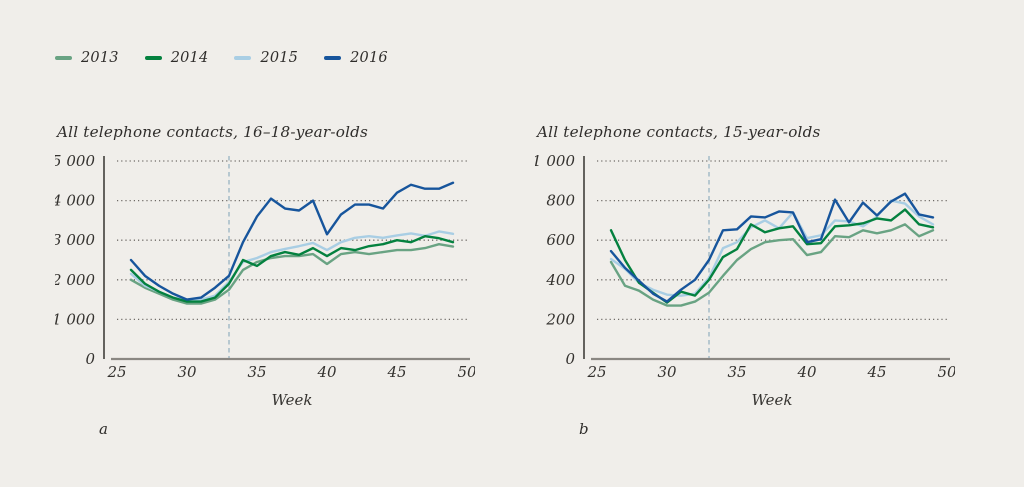  What do you see at coordinates (153, 58) in the screenshot?
I see `legend-swatch-2014` at bounding box center [153, 58].